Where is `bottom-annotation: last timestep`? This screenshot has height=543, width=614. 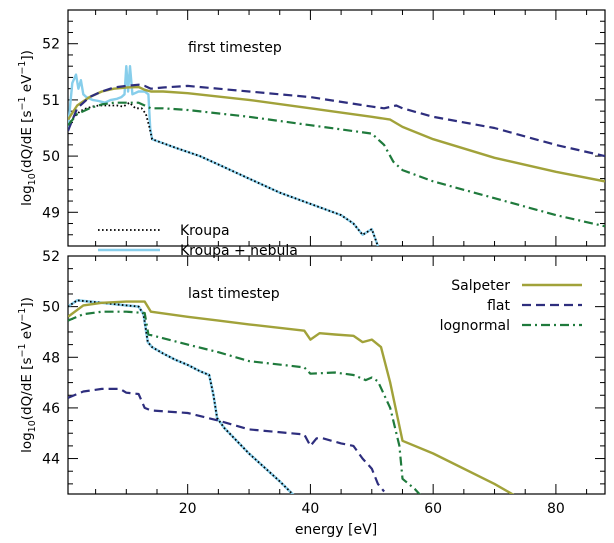 bottom-annotation: last timestep is located at coordinates (234, 294).